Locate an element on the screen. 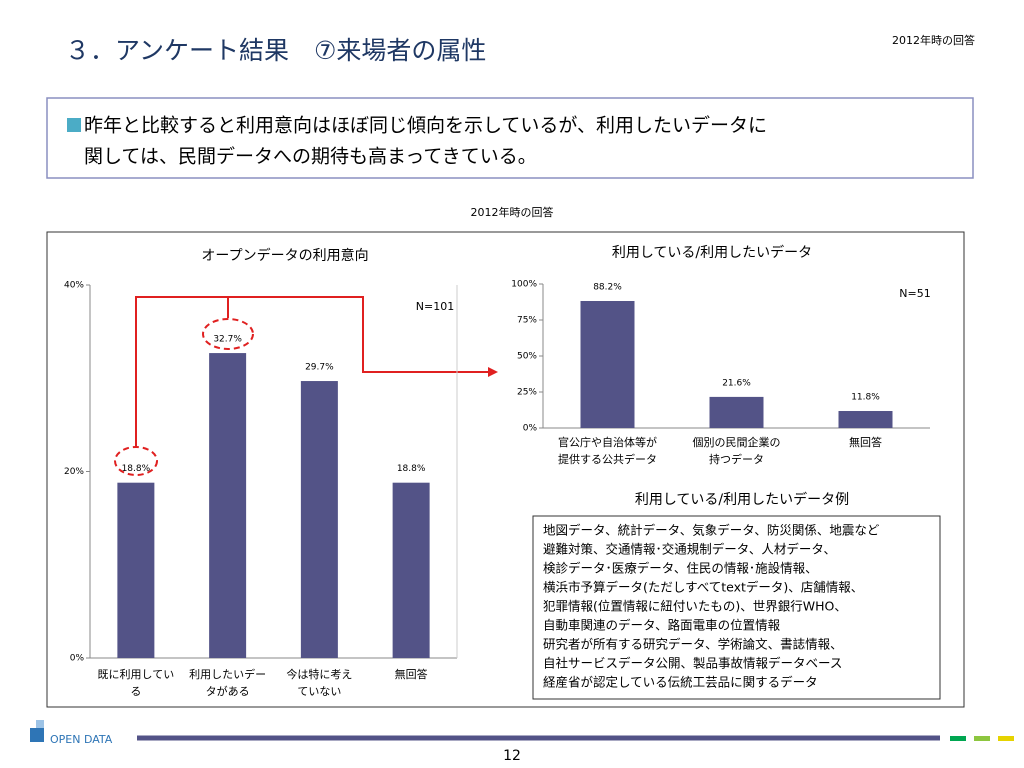 This screenshot has width=1024, height=768. example-line: 避難対策、交通情報･交通規制データ、人材データ、 is located at coordinates (689, 549).